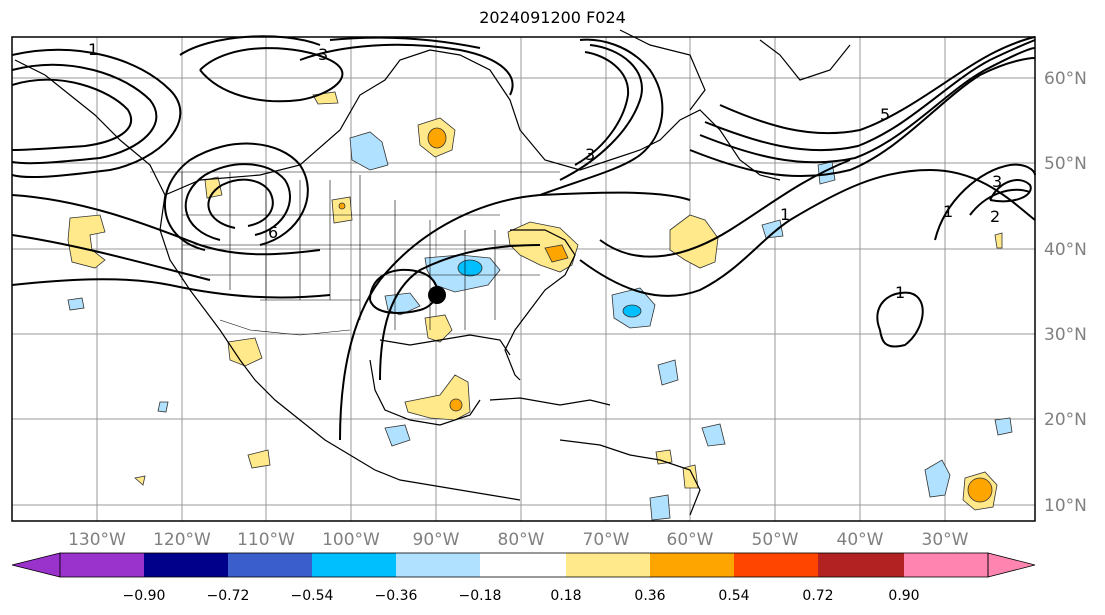  What do you see at coordinates (565, 596) in the screenshot?
I see `colorbar-tick: 0.18` at bounding box center [565, 596].